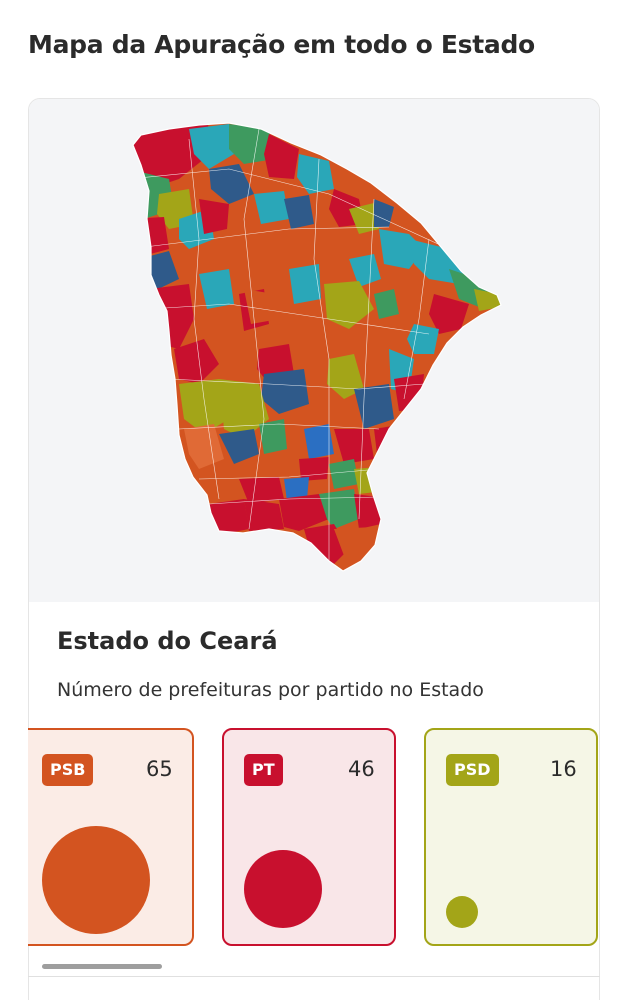 The width and height of the screenshot is (628, 1000). Describe the element at coordinates (68, 770) in the screenshot. I see `party-badge: PSB` at that location.